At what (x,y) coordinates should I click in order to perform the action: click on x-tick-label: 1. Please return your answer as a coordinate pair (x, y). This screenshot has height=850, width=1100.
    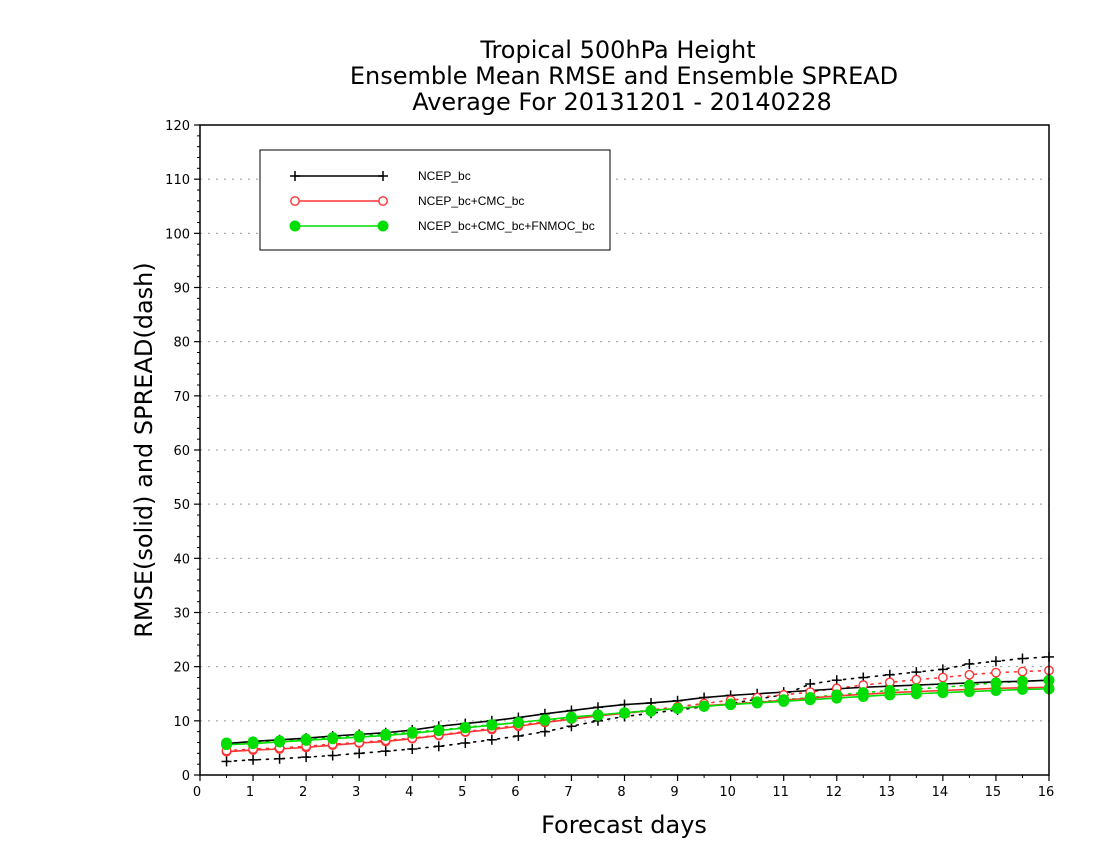
    Looking at the image, I should click on (250, 792).